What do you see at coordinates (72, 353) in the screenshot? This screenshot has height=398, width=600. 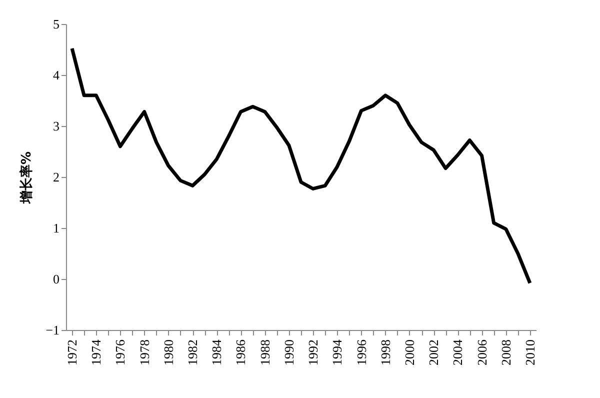 I see `x-tick-label: 1972` at bounding box center [72, 353].